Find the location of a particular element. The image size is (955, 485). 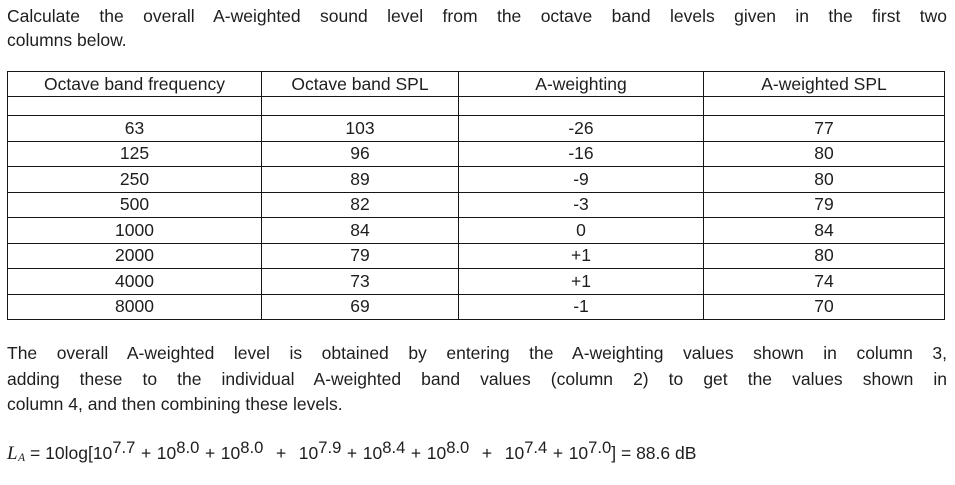

table-row: 63 103 -26 77 is located at coordinates (476, 128).